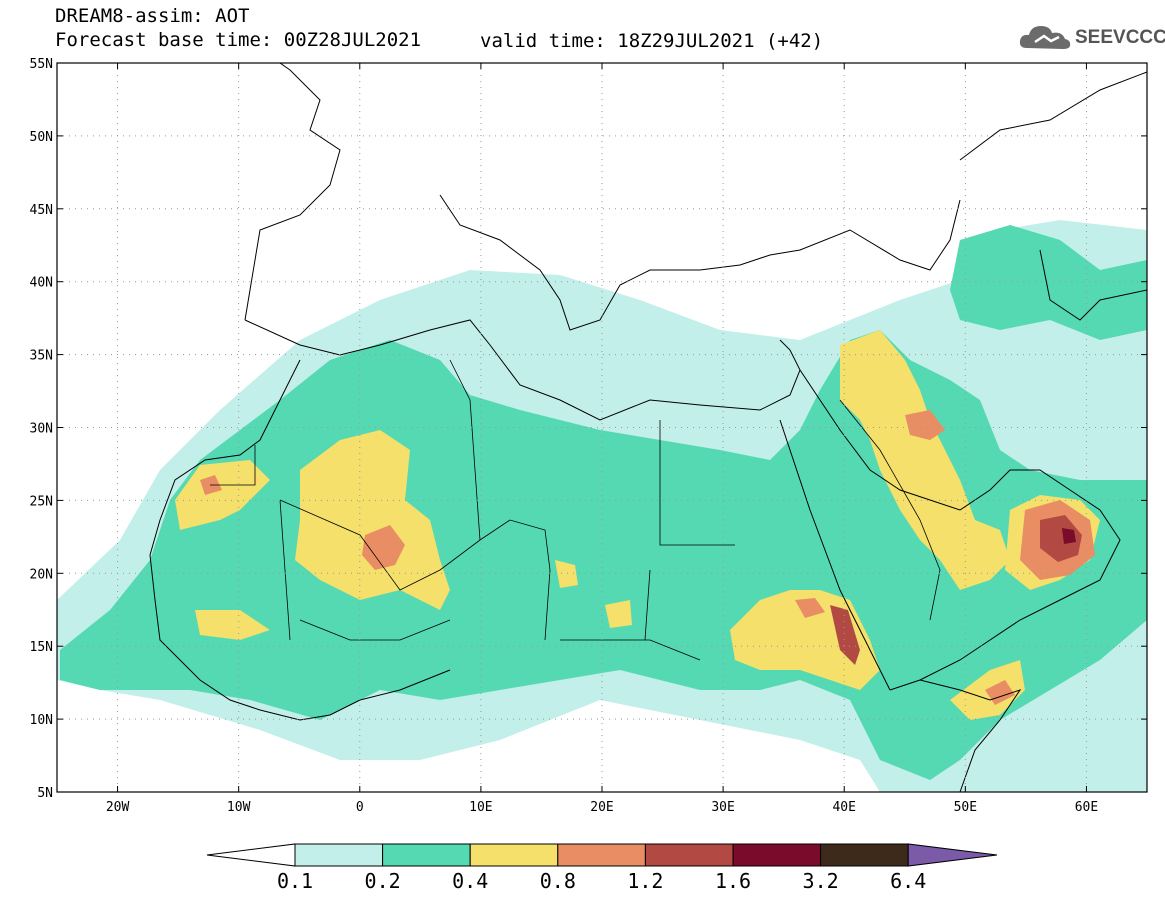 This screenshot has width=1165, height=905. Describe the element at coordinates (41, 356) in the screenshot. I see `lat-tick-label: 35N` at that location.